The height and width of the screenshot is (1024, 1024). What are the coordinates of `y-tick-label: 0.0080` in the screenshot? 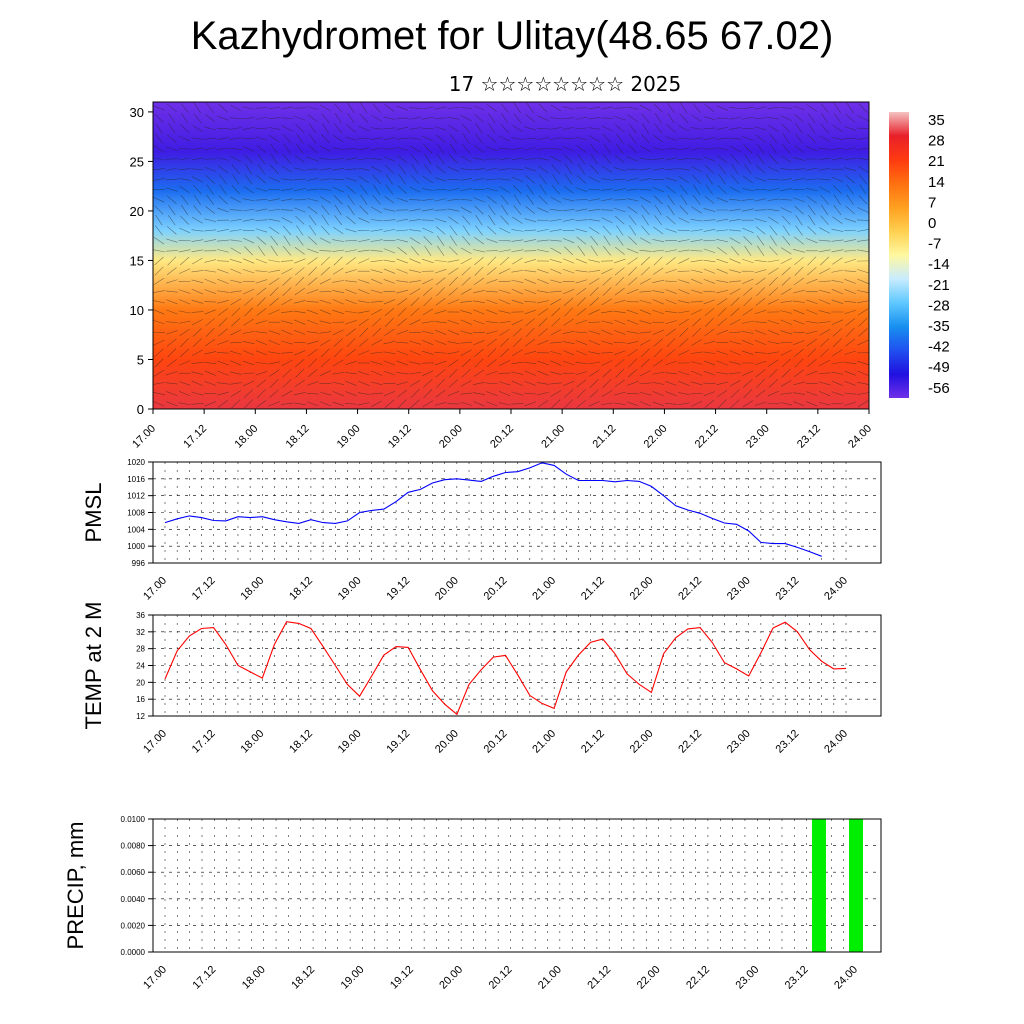 It's located at (133, 846).